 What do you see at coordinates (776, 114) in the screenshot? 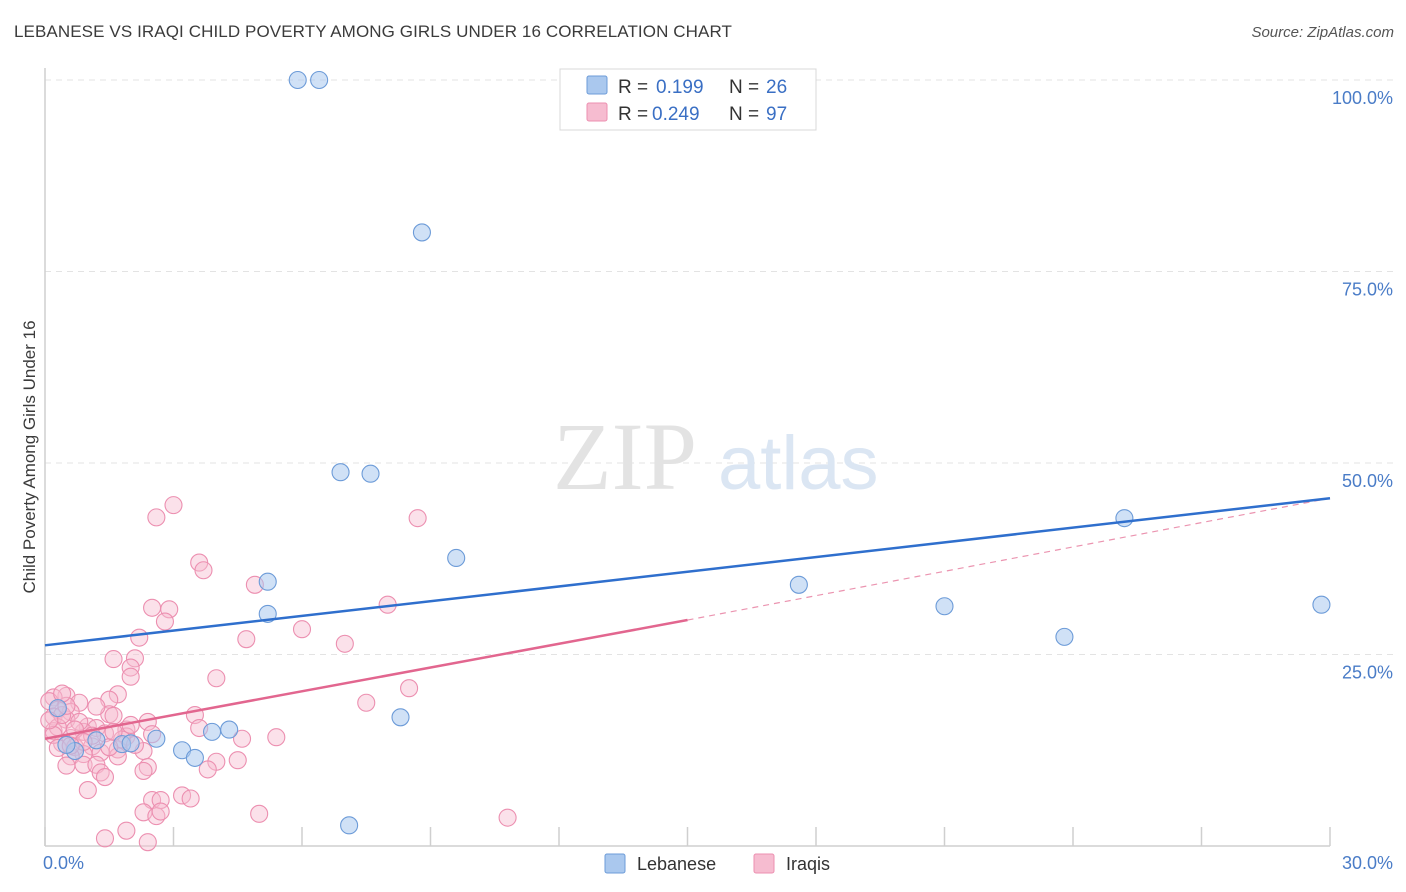
I see `legend-n-value-iraqis: 97` at bounding box center [776, 114].